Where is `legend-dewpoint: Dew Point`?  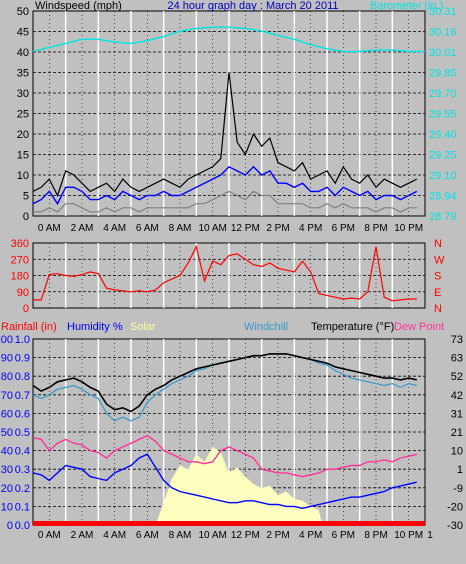
legend-dewpoint: Dew Point is located at coordinates (419, 327).